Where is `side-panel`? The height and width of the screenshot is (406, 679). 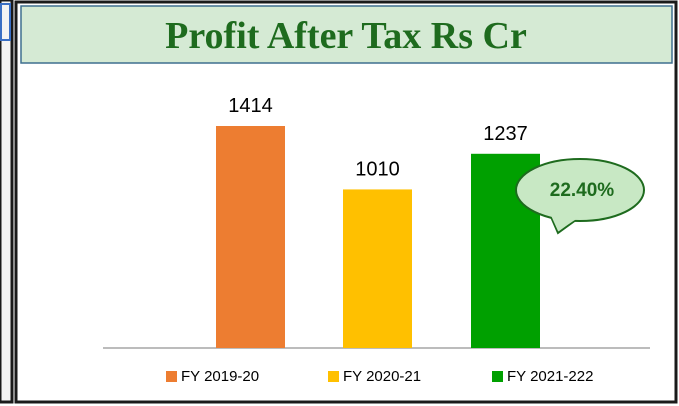
side-panel is located at coordinates (7, 202).